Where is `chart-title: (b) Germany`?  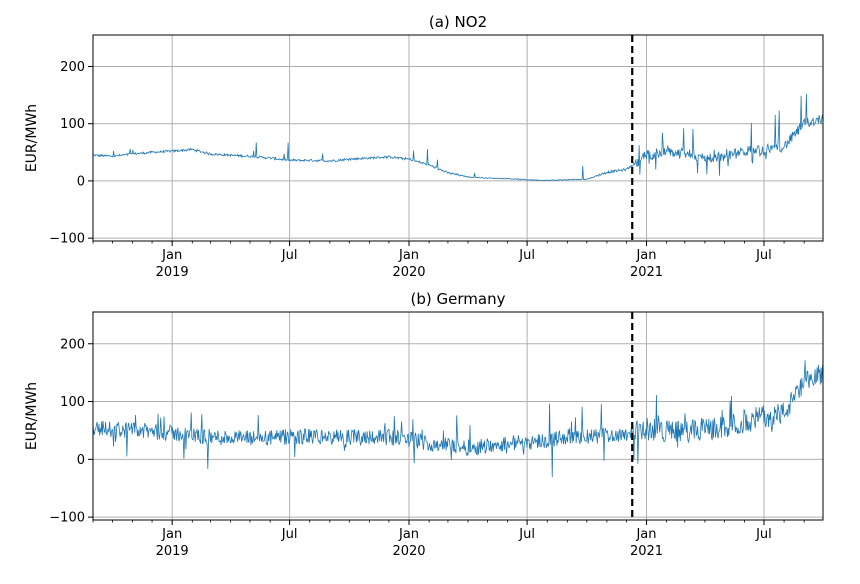
chart-title: (b) Germany is located at coordinates (458, 299).